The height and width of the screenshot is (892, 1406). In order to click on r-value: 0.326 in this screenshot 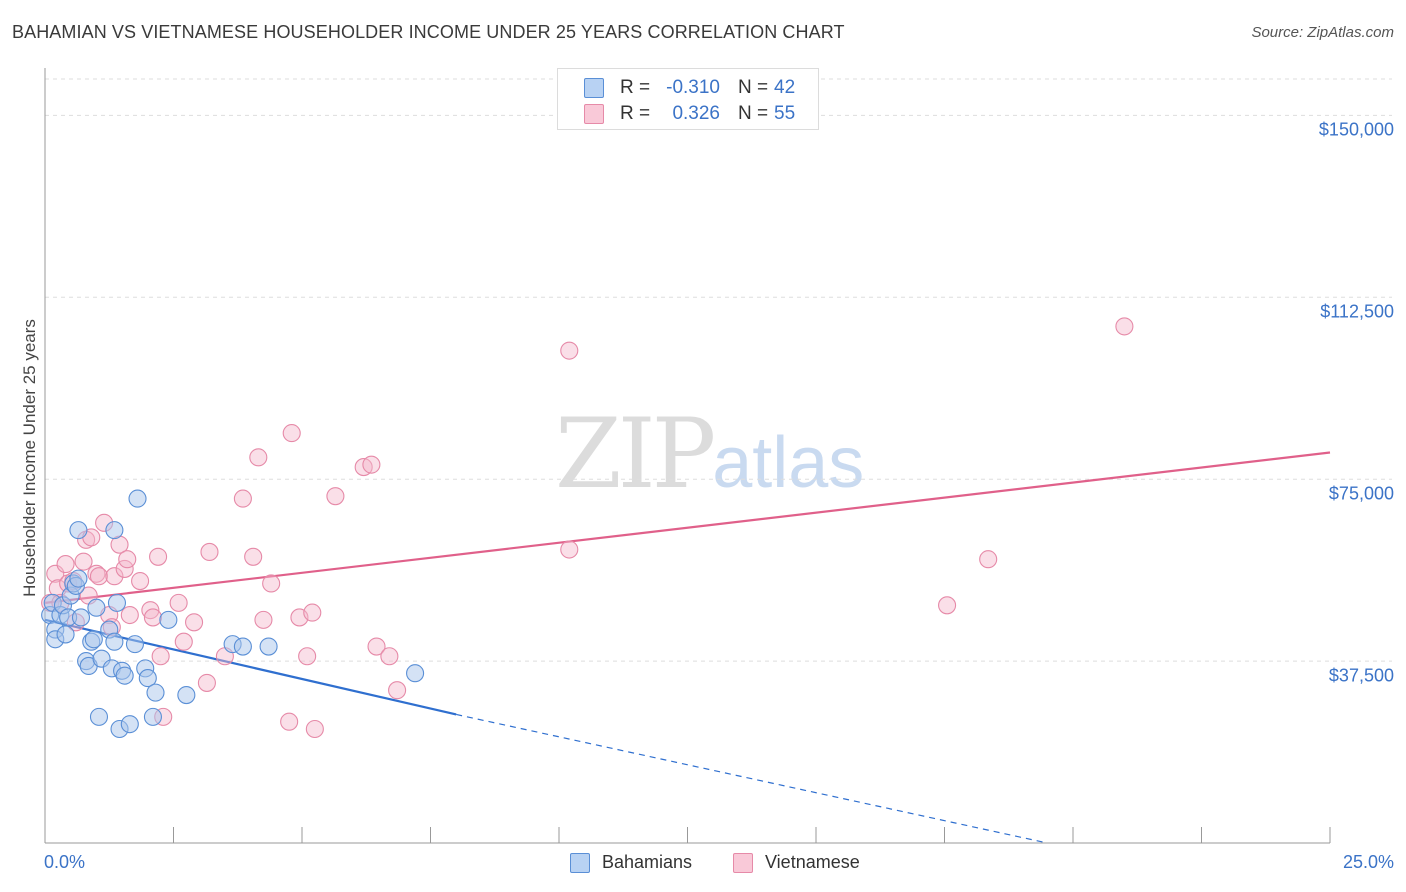, I will do `click(696, 113)`.